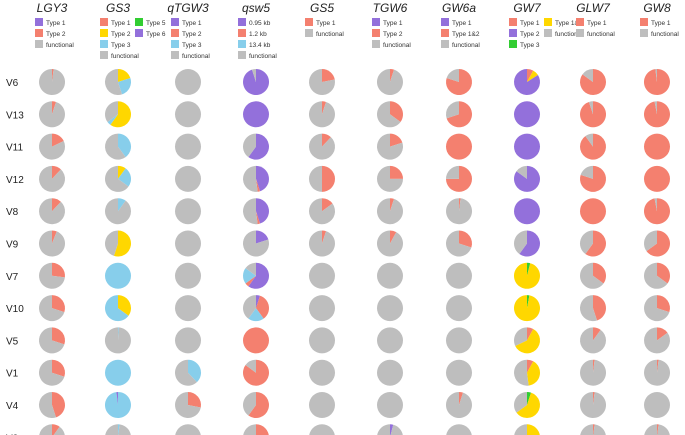 This screenshot has width=685, height=435. Describe the element at coordinates (593, 8) in the screenshot. I see `gene-title: GLW7` at that location.